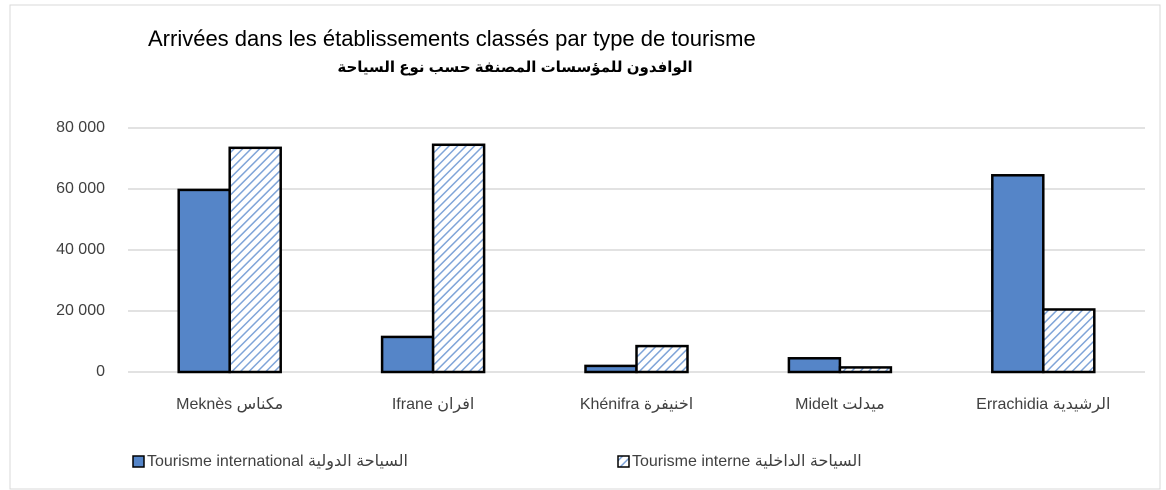 The image size is (1166, 490). What do you see at coordinates (229, 404) in the screenshot?
I see `x-tick-label: Meknès مكناس` at bounding box center [229, 404].